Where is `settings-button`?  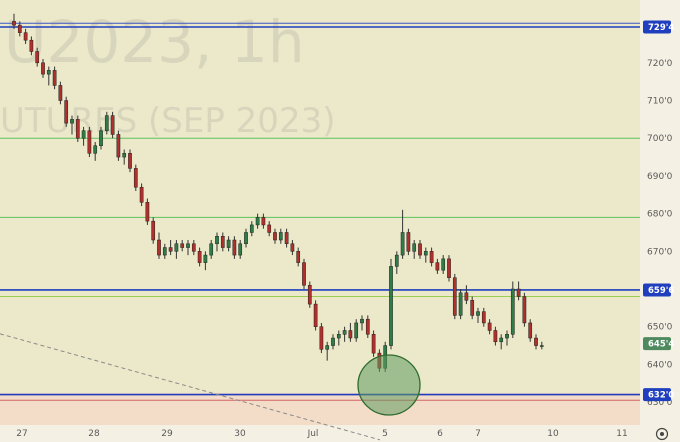
settings-button is located at coordinates (662, 434).